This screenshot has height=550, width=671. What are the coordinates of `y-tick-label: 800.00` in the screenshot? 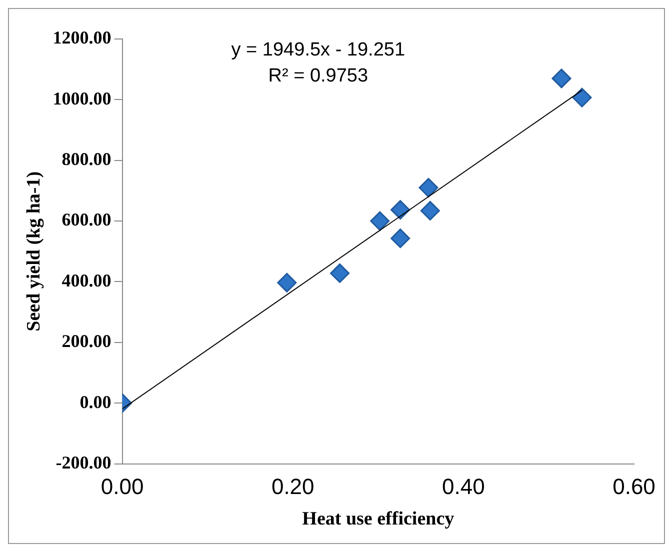 It's located at (87, 159).